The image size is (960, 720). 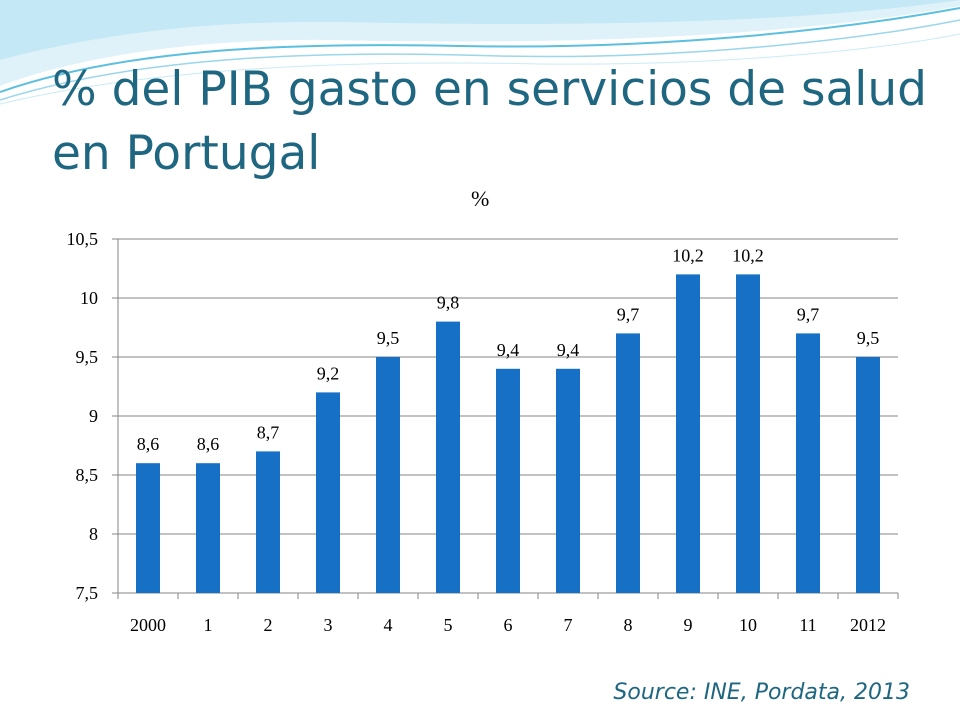 What do you see at coordinates (807, 625) in the screenshot?
I see `x-tick-label: 11` at bounding box center [807, 625].